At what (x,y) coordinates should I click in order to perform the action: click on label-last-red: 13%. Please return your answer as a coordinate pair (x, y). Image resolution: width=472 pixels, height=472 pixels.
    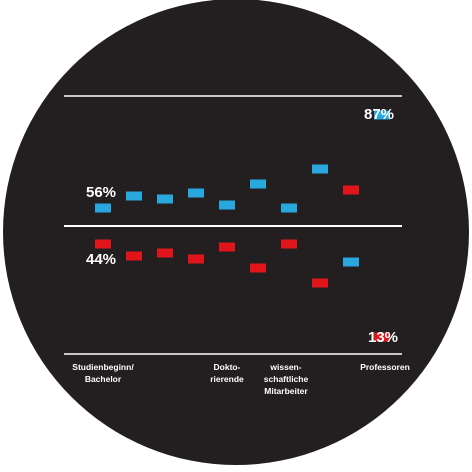
    Looking at the image, I should click on (383, 337).